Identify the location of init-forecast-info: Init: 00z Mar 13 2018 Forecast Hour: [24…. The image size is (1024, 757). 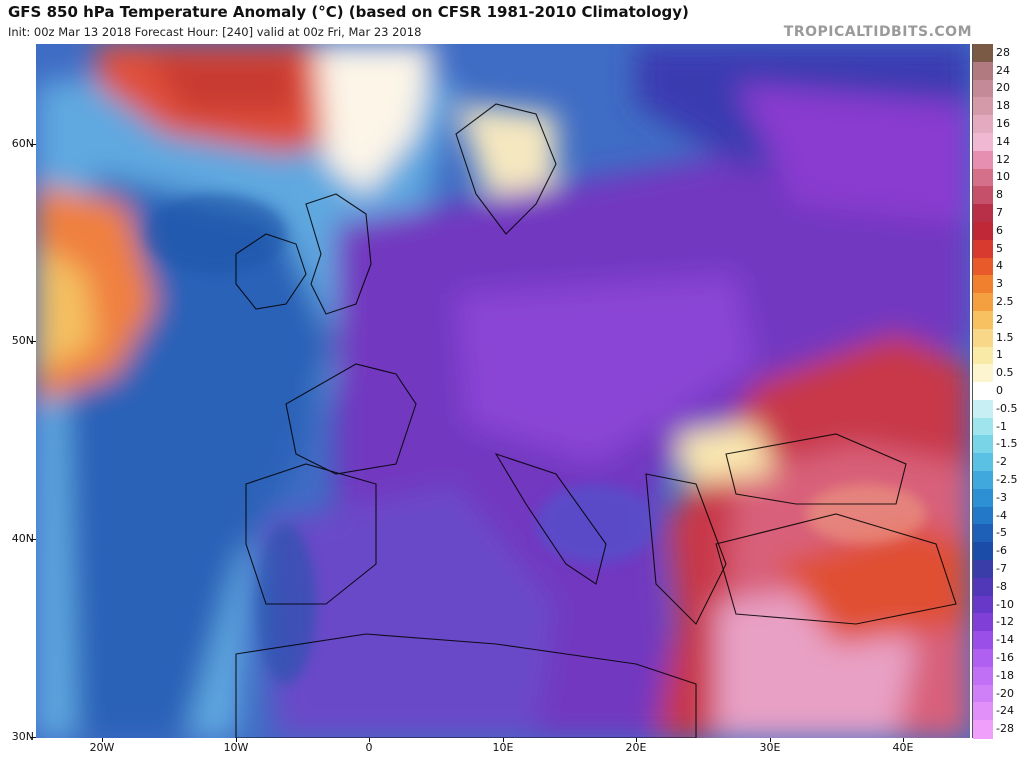
(215, 32).